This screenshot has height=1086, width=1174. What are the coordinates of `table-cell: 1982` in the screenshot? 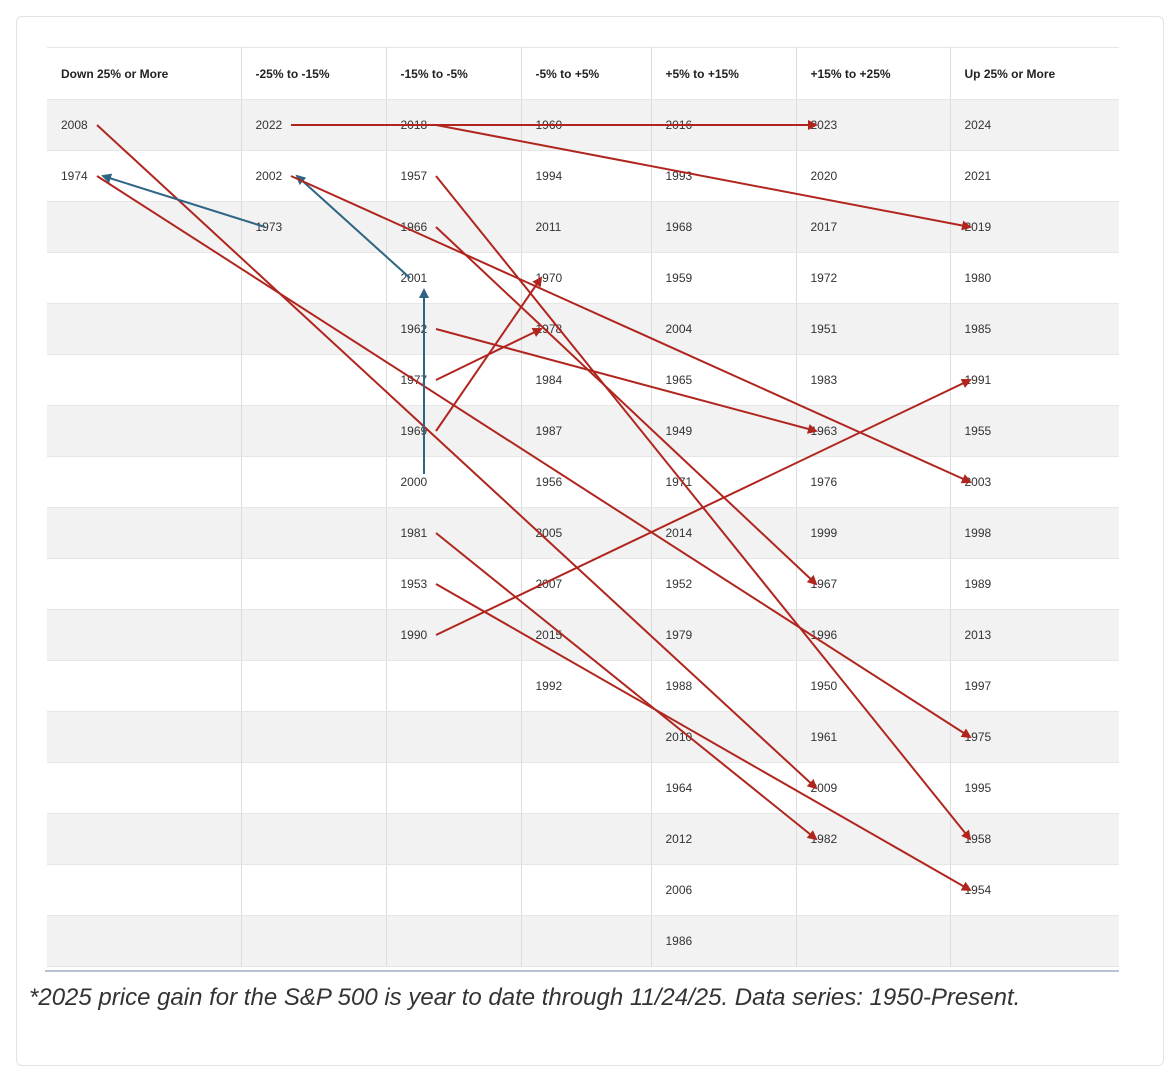 It's located at (873, 839).